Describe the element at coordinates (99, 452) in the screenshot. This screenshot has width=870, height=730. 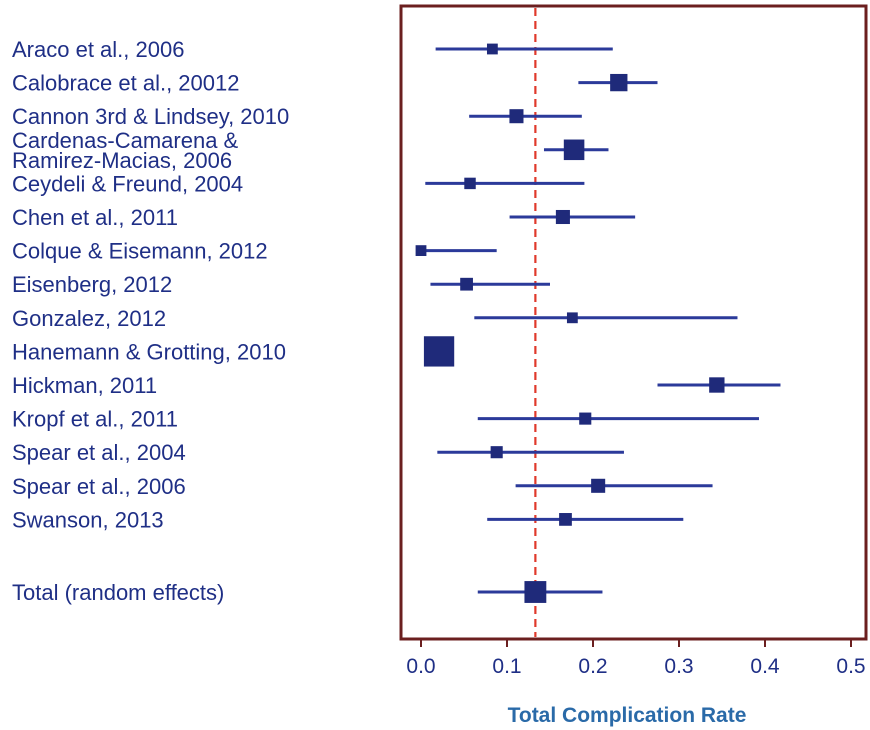
I see `study-label: Spear et al., 2004` at that location.